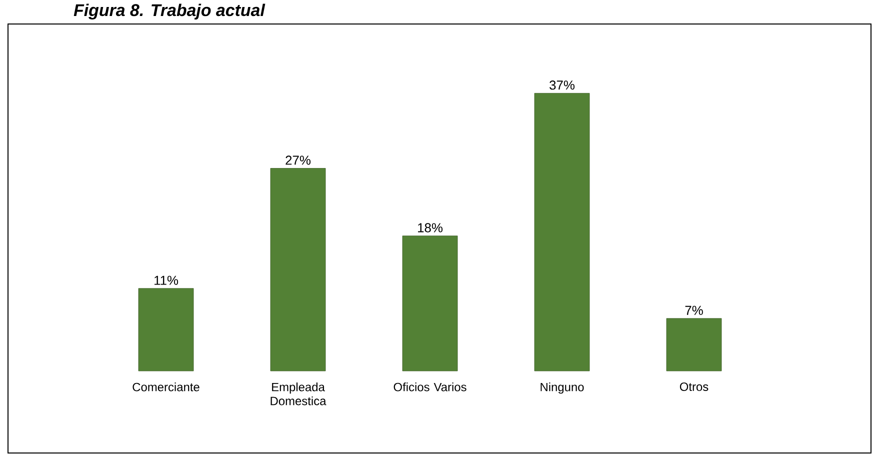 Image resolution: width=877 pixels, height=456 pixels. I want to click on x-tick-label: Comerciante, so click(166, 387).